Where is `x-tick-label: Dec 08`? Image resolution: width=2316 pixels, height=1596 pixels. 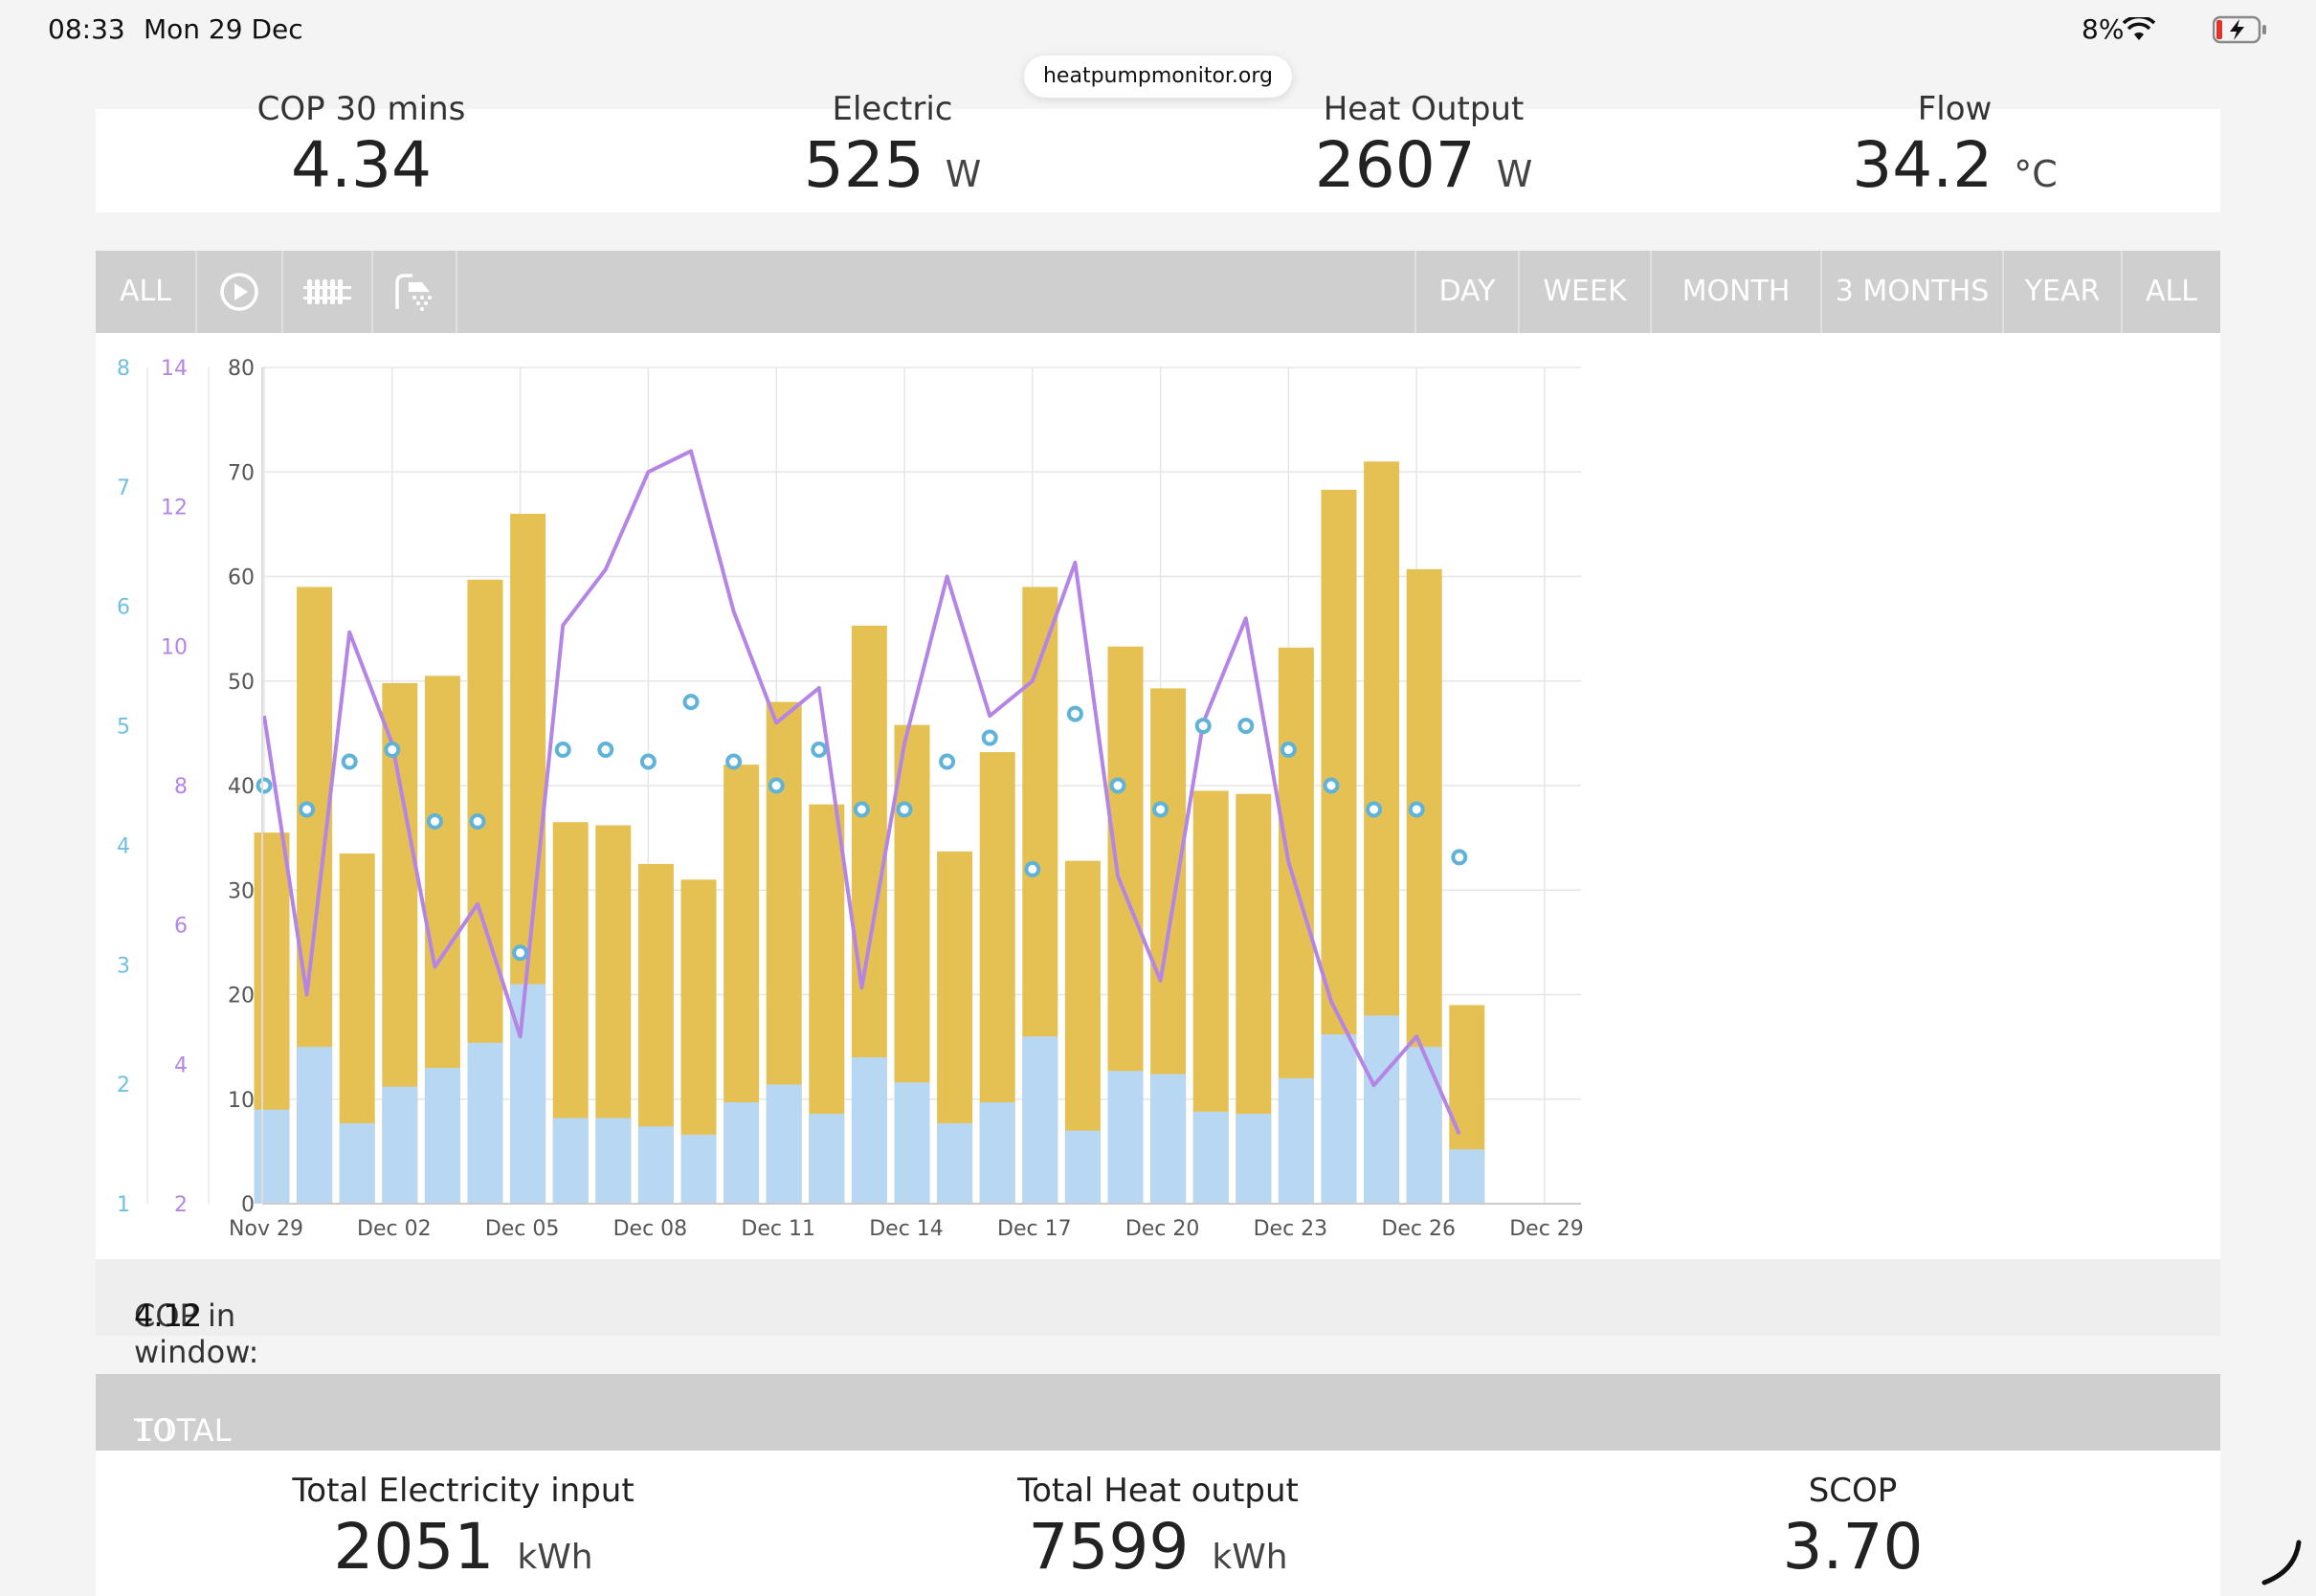 x-tick-label: Dec 08 is located at coordinates (650, 1229).